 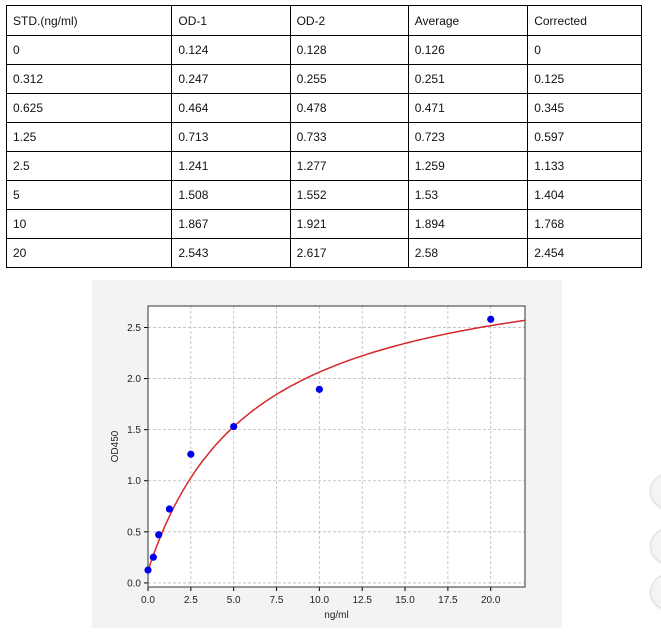 What do you see at coordinates (134, 379) in the screenshot?
I see `y-tick-label: 2.0` at bounding box center [134, 379].